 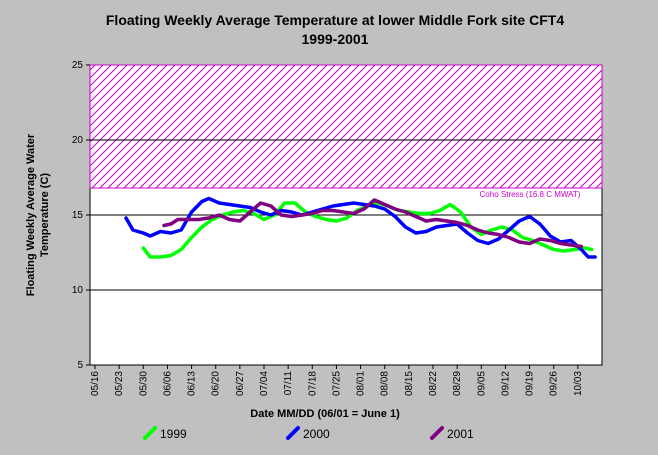 I want to click on y-axis-label-line1: Floating Weekly Average Water, so click(x=31, y=214).